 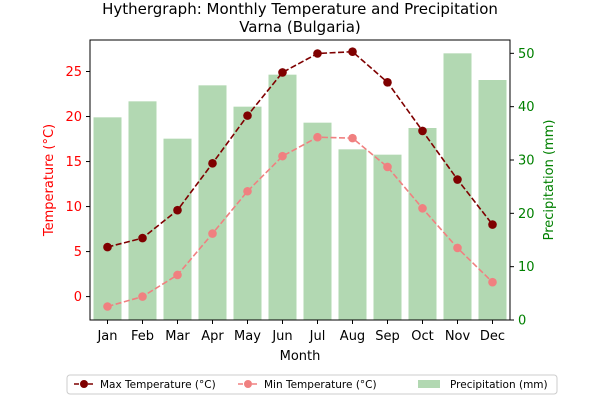 What do you see at coordinates (177, 336) in the screenshot?
I see `x-tick-label-mar: Mar` at bounding box center [177, 336].